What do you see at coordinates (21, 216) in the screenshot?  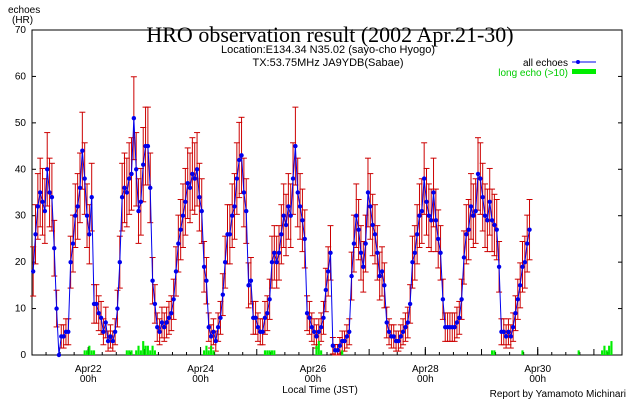 I see `y-tick-label: 30` at bounding box center [21, 216].